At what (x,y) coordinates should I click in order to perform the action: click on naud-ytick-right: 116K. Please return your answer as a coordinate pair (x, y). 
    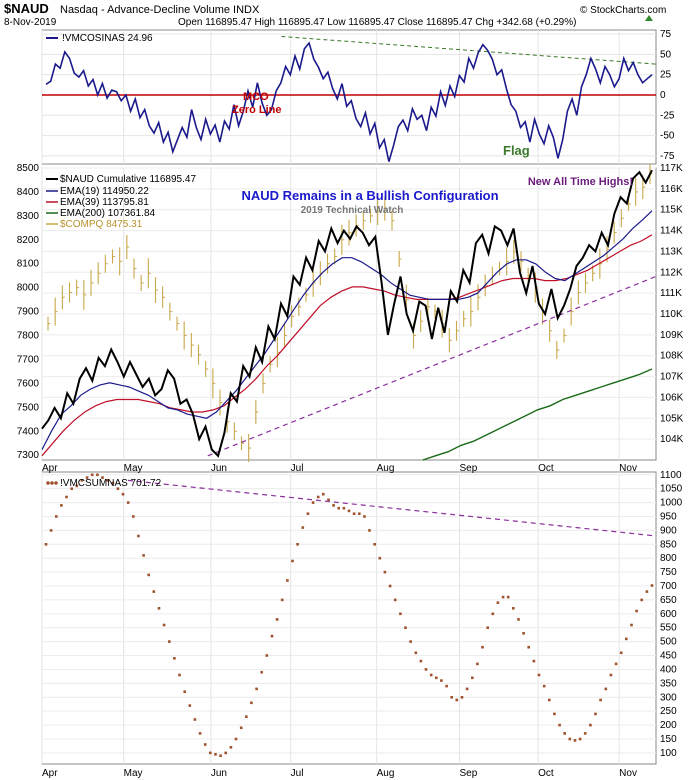
    Looking at the image, I should click on (671, 189).